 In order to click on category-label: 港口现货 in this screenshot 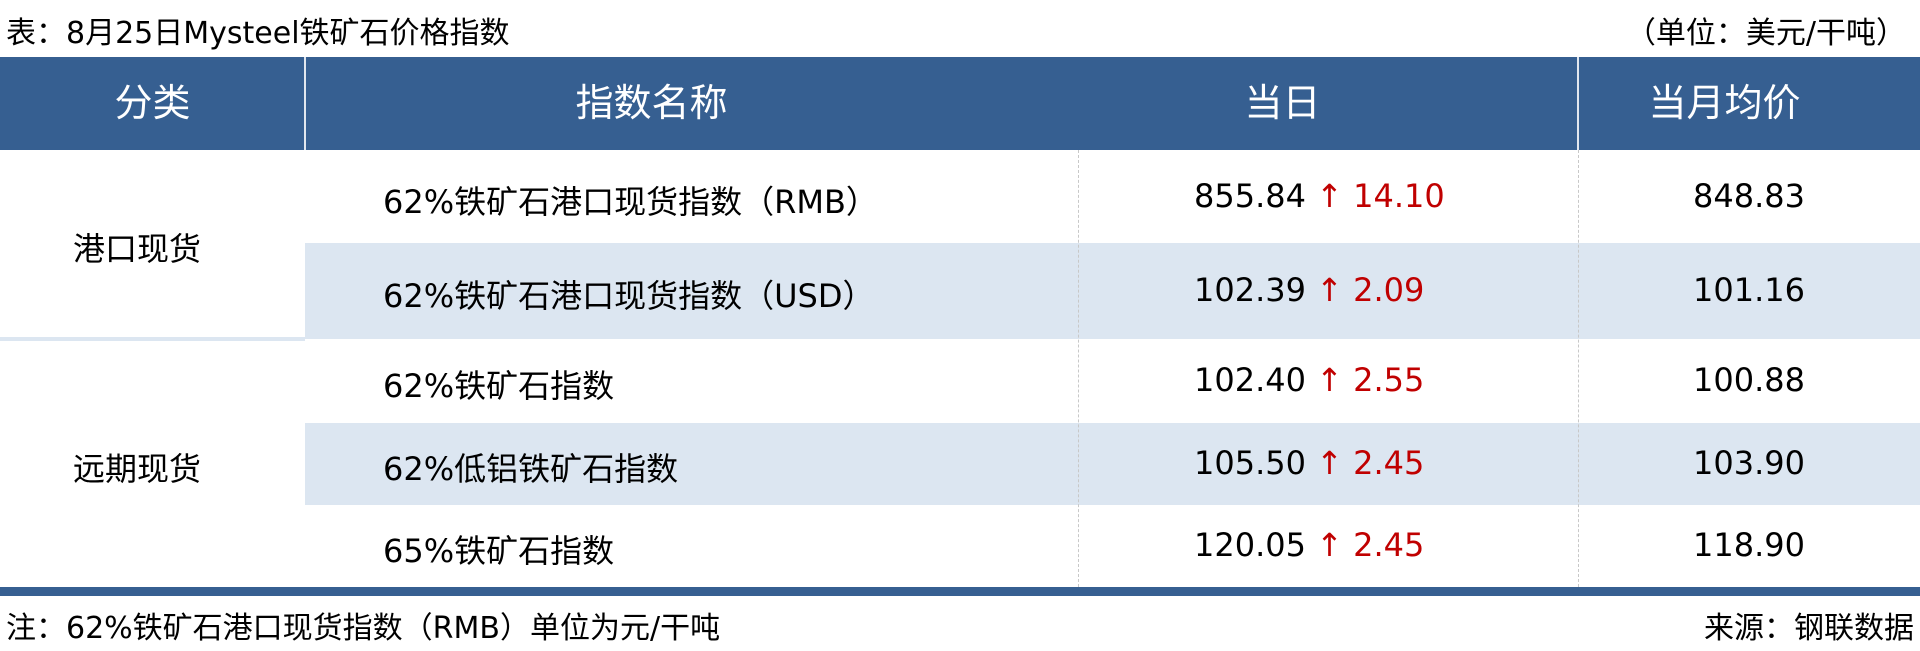, I will do `click(137, 248)`.